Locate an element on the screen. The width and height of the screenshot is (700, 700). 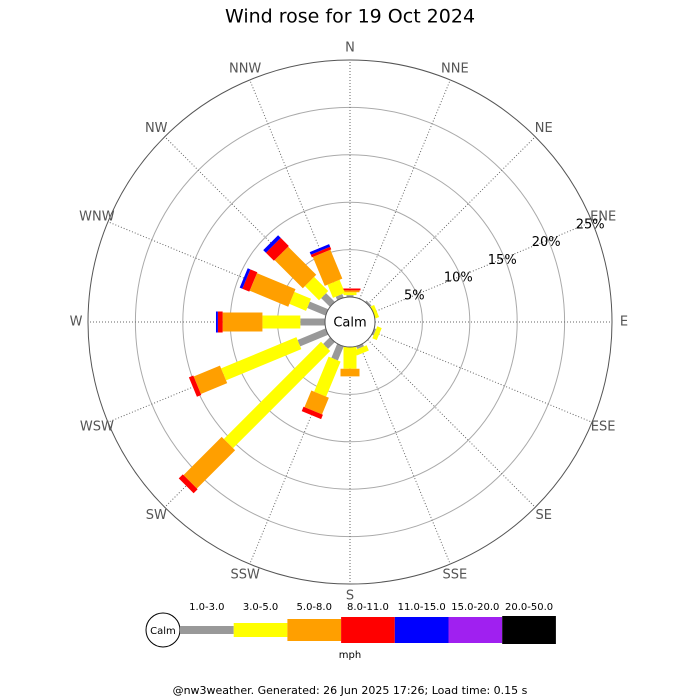
direction-label: NNE is located at coordinates (455, 68).